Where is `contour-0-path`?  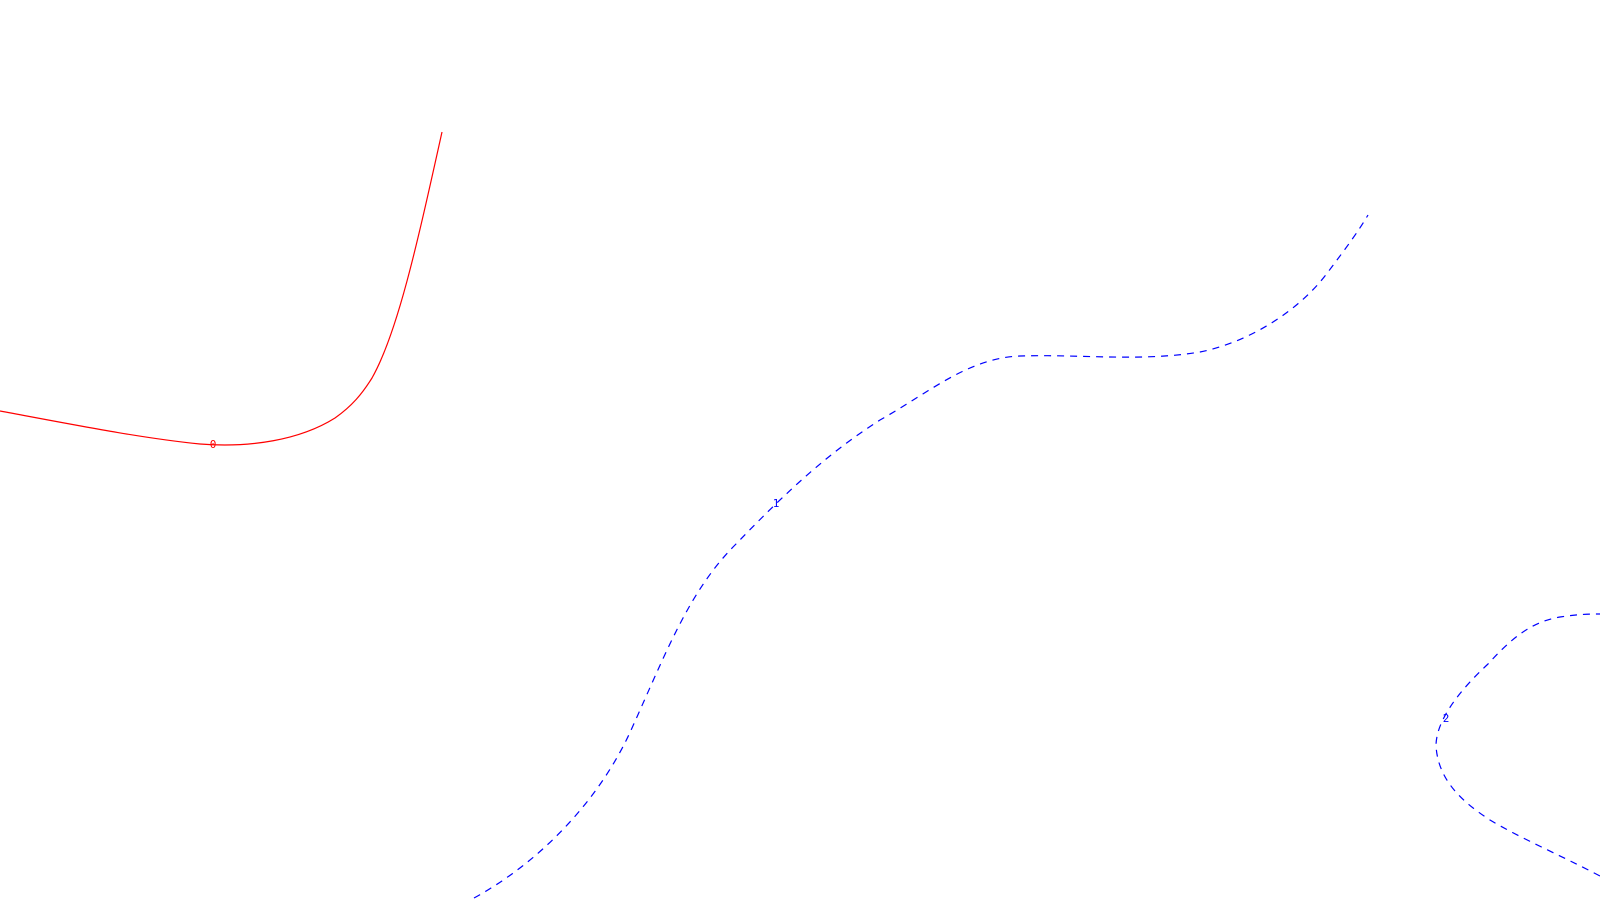
contour-0-path is located at coordinates (221, 288).